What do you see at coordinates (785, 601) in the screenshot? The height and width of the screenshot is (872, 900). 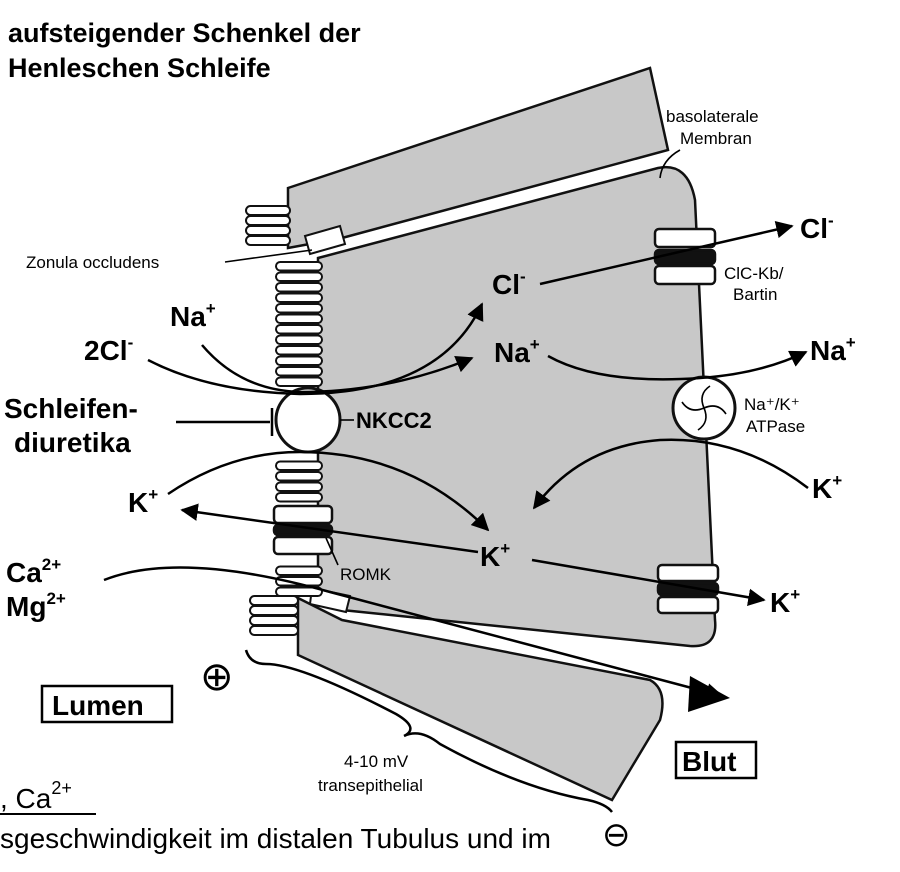 I see `ion-blood-k-out: K+` at bounding box center [785, 601].